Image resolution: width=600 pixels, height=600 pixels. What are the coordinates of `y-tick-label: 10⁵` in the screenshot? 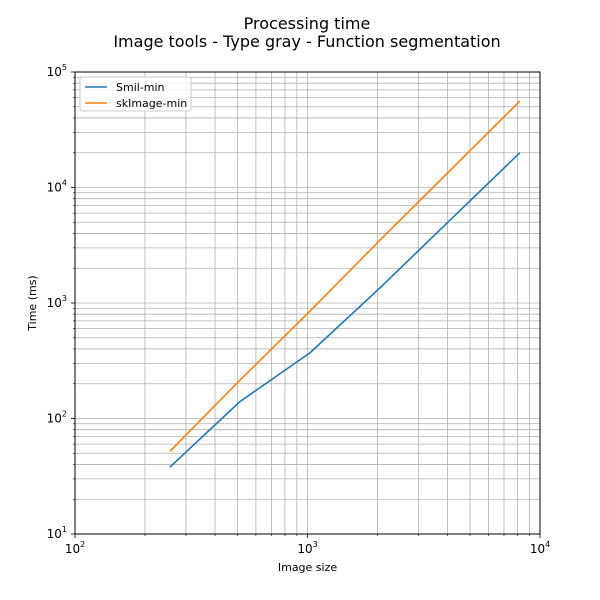 It's located at (57, 71).